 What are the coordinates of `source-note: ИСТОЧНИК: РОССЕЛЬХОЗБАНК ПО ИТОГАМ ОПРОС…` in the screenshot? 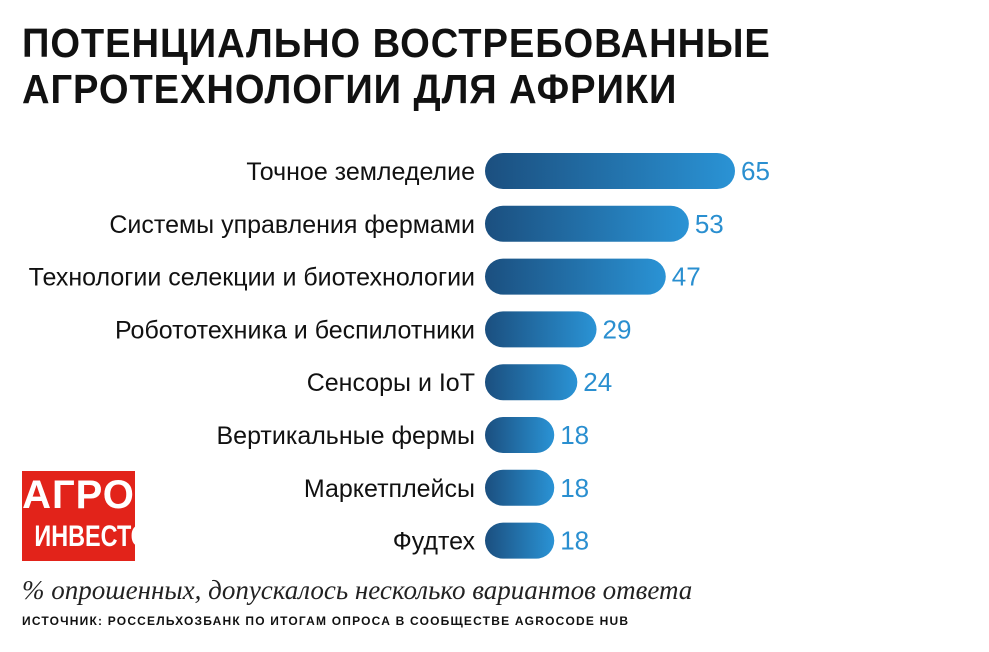 It's located at (326, 621).